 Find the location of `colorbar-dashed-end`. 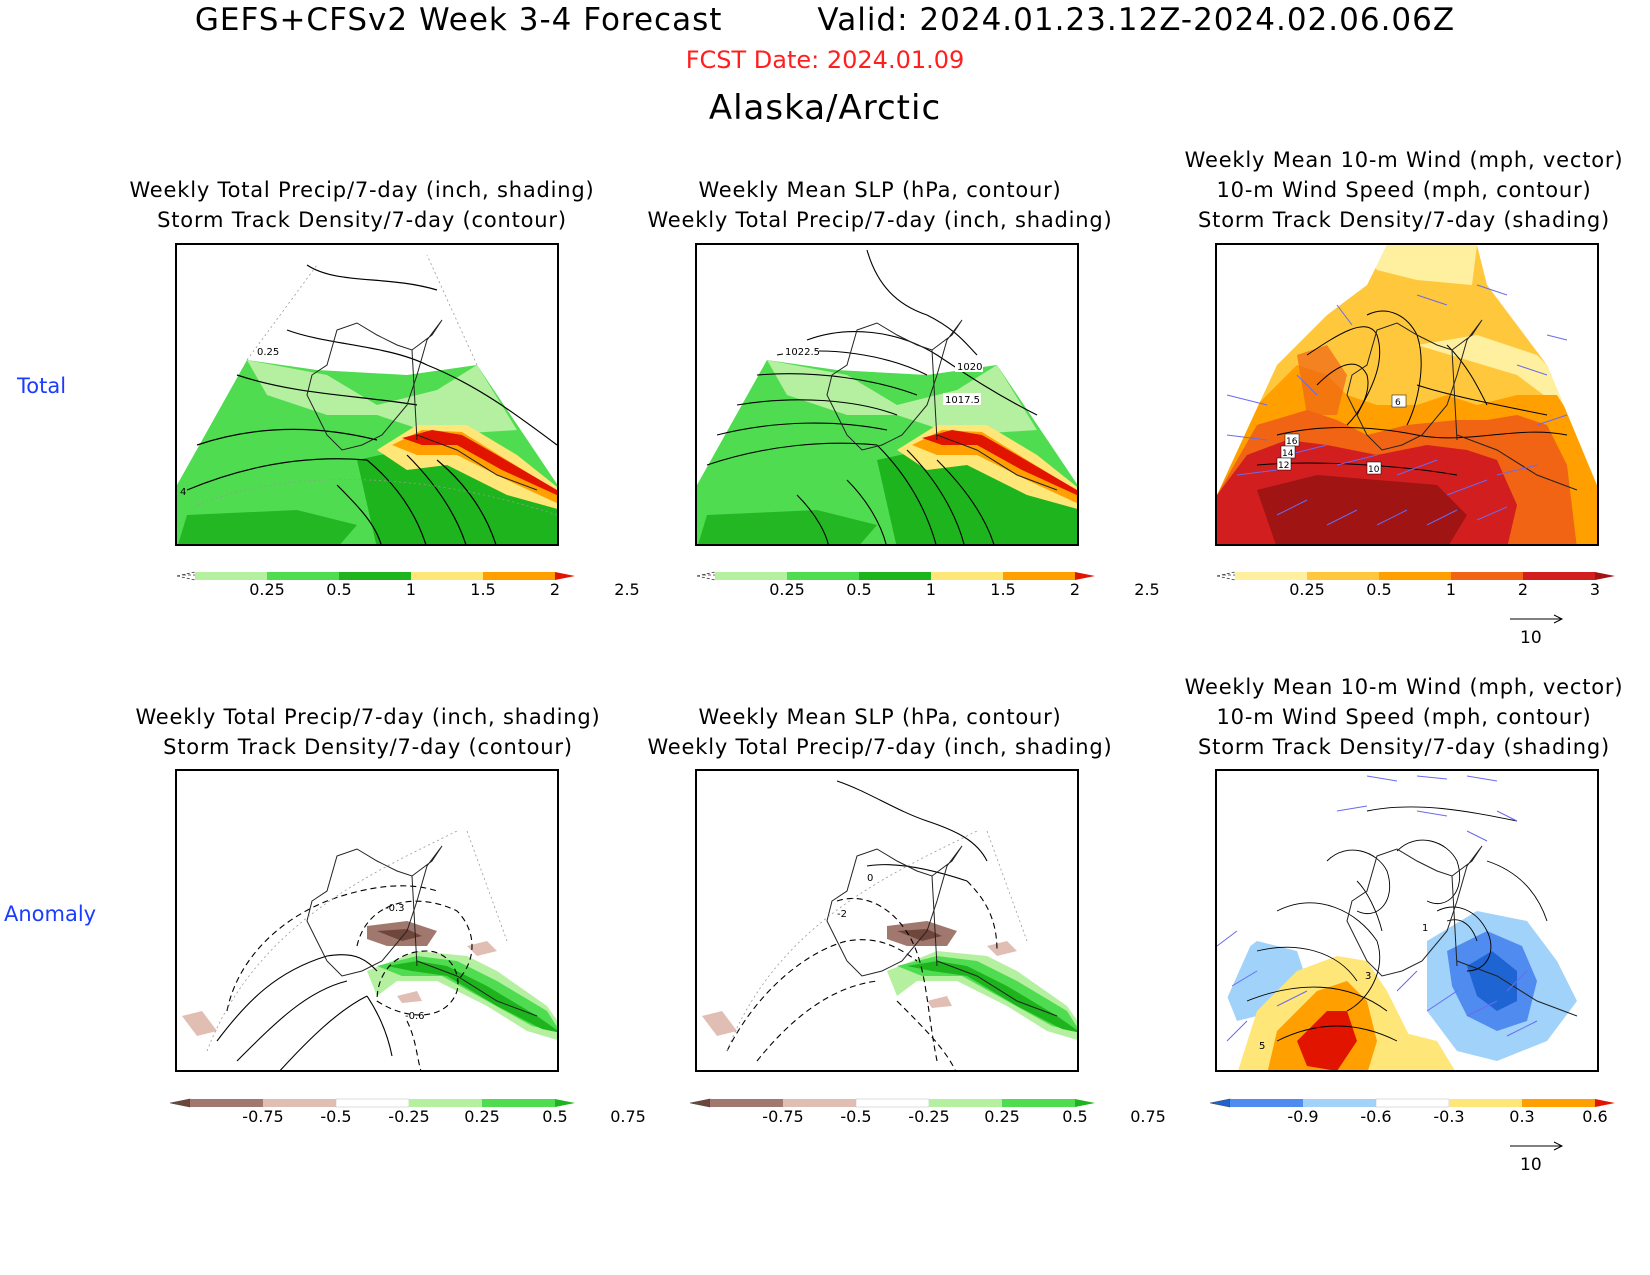

colorbar-dashed-end is located at coordinates (186, 576).